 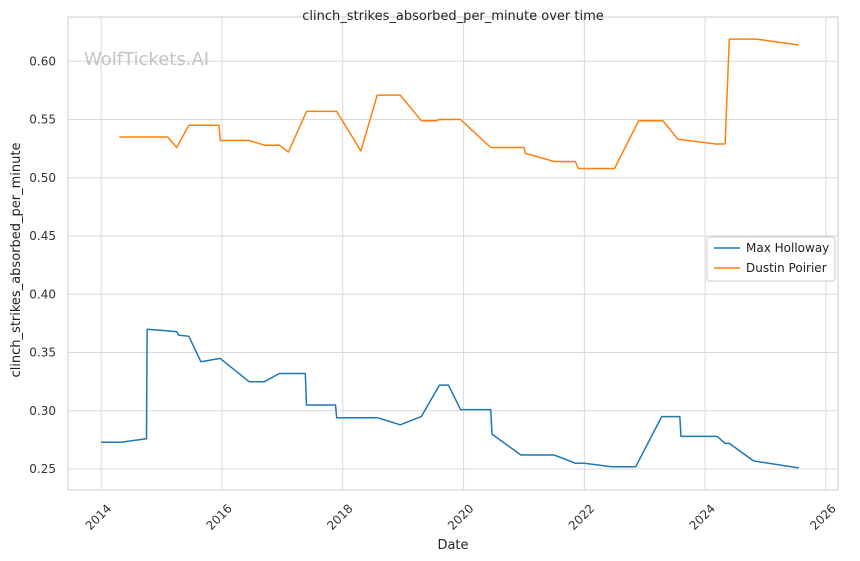 I want to click on x-tick-label: 2018, so click(x=339, y=516).